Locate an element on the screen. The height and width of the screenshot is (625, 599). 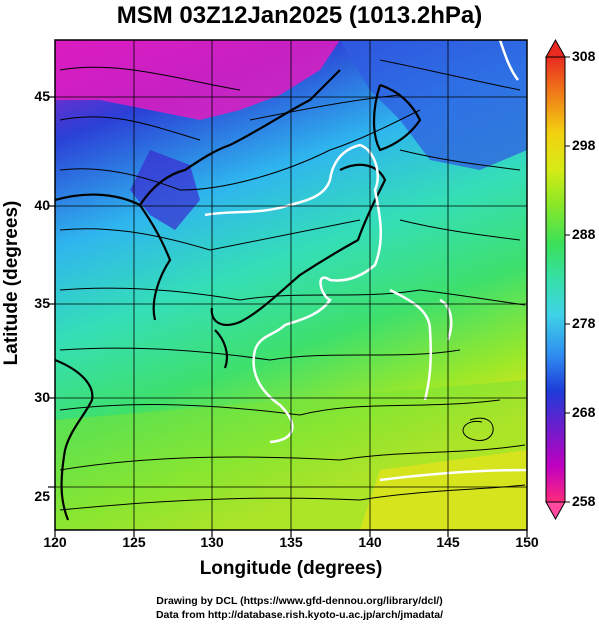
x-tick-label: 130 is located at coordinates (212, 542).